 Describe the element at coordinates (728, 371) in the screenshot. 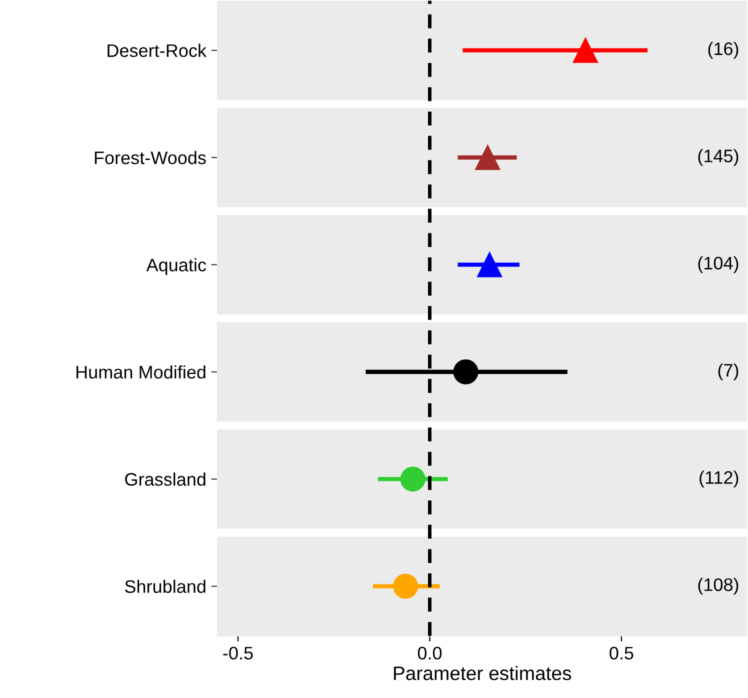

I see `annotation: (7)` at that location.